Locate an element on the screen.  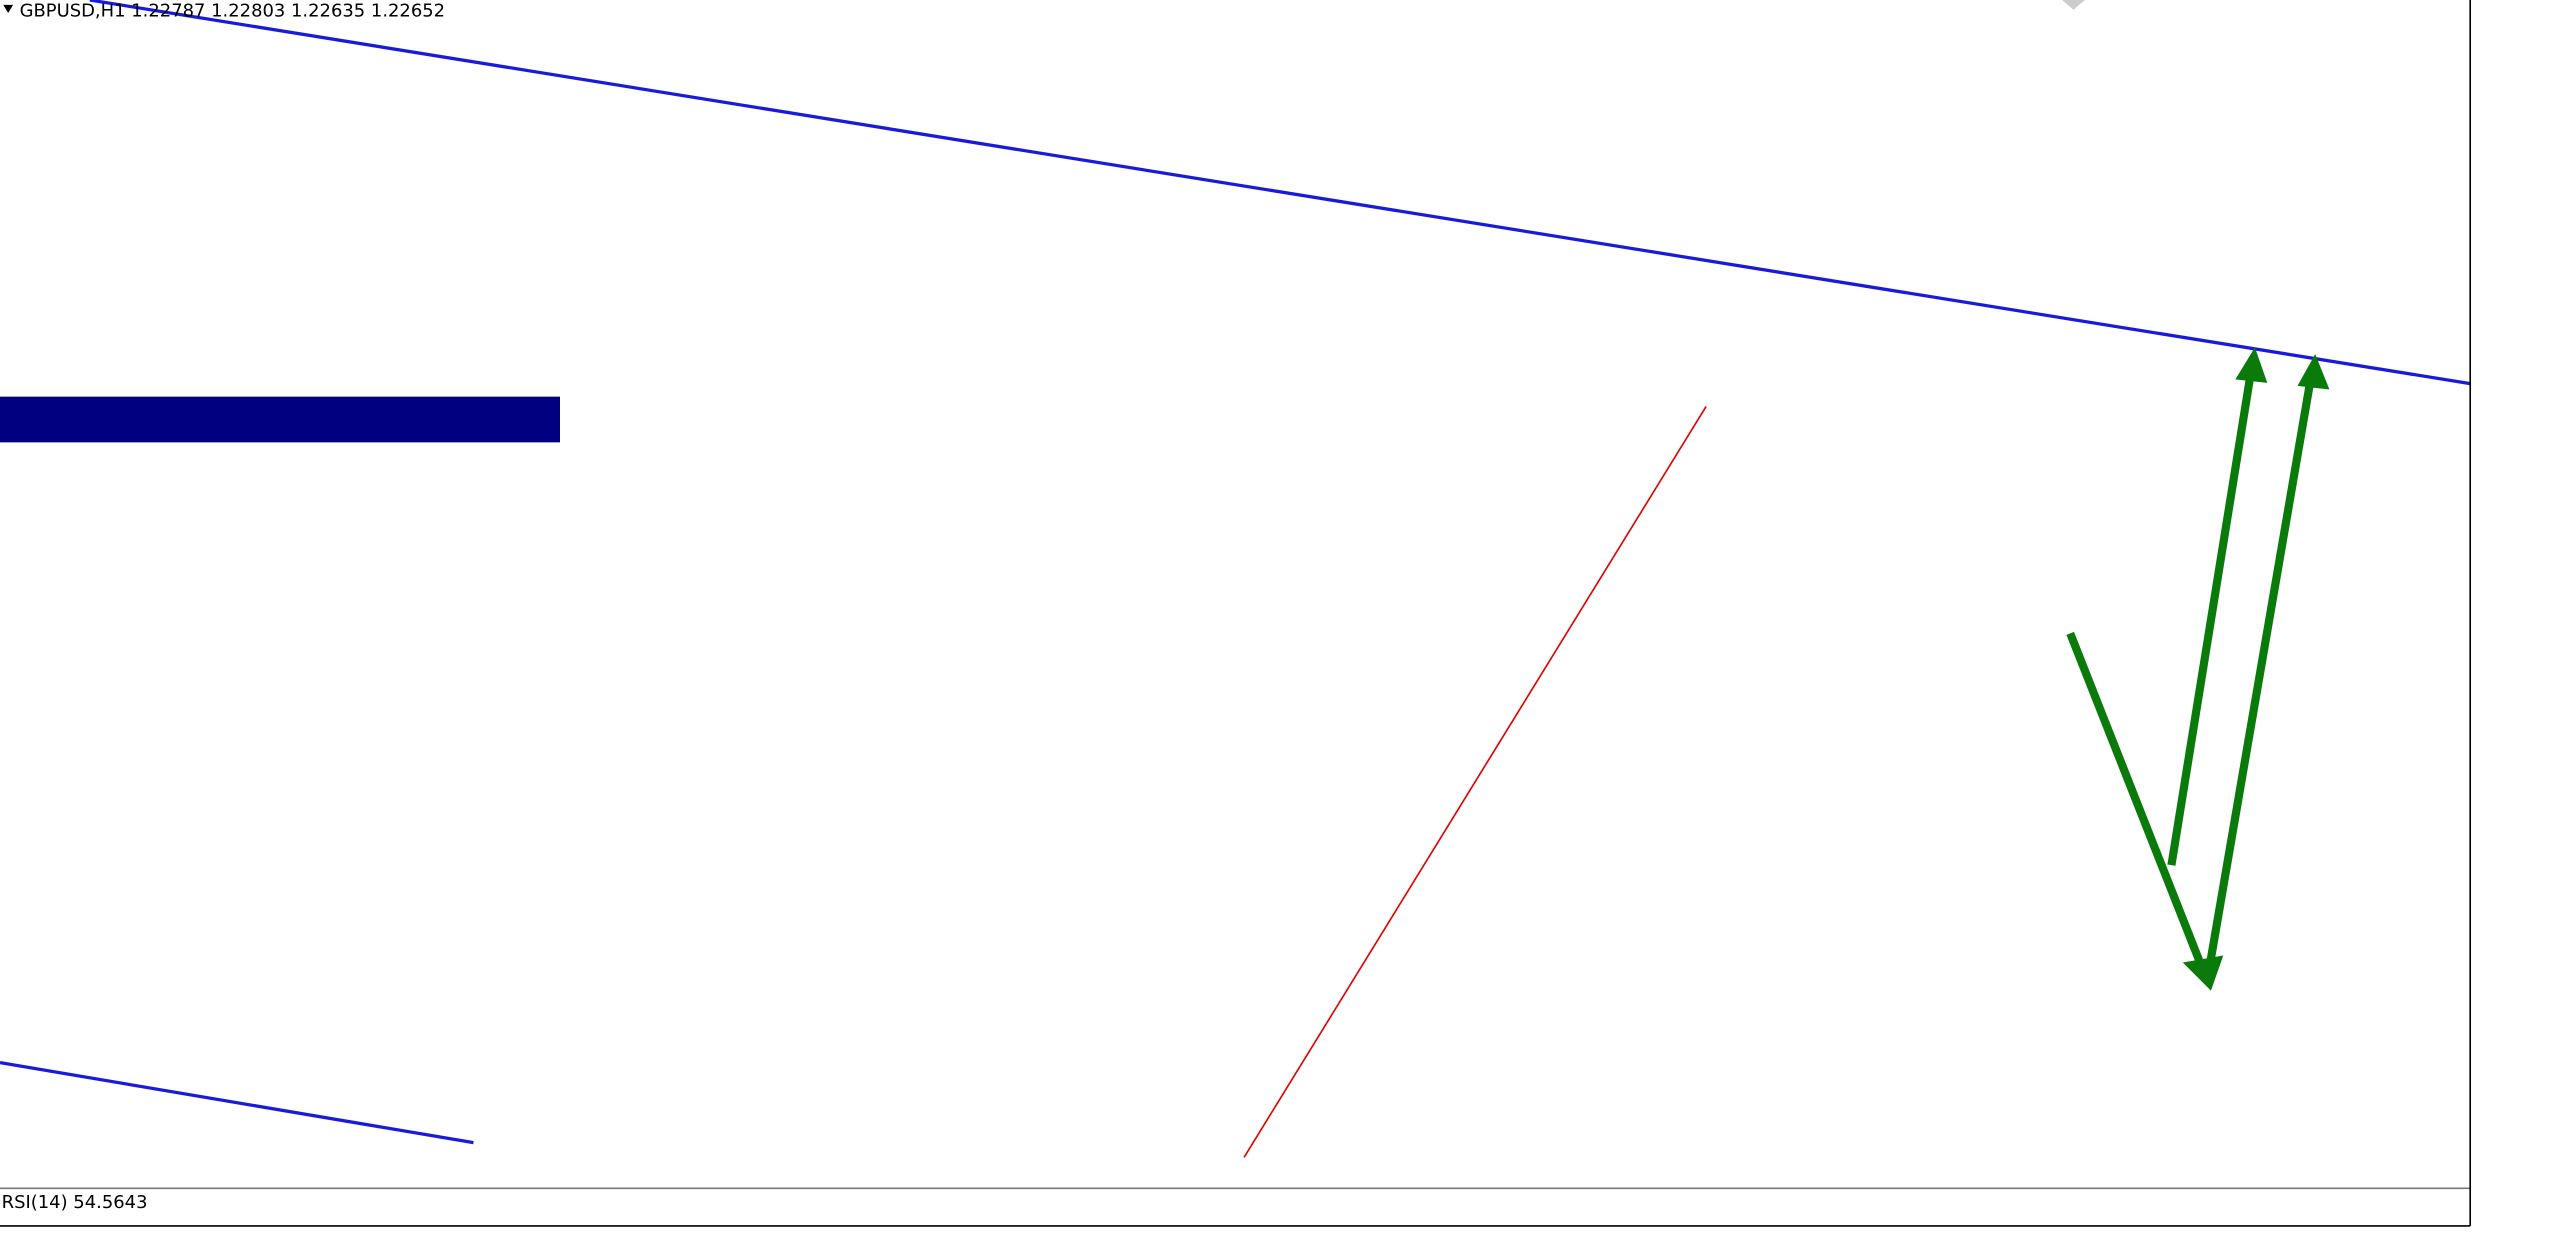
fib-diagonal is located at coordinates (1475, 782).